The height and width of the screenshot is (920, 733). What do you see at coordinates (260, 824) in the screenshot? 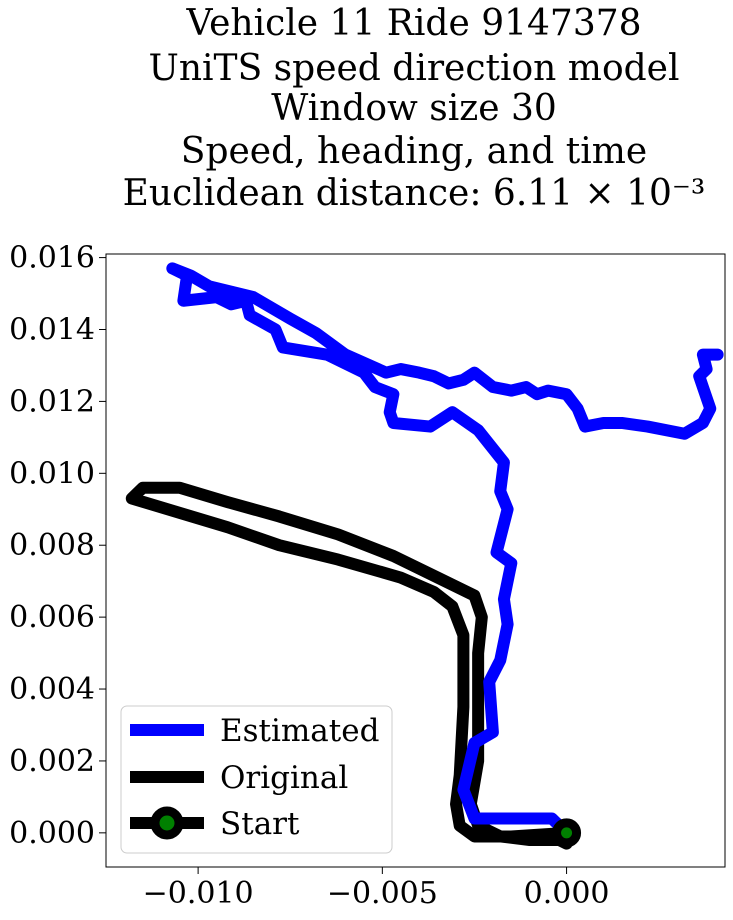
I see `legend-label-start: Start` at bounding box center [260, 824].